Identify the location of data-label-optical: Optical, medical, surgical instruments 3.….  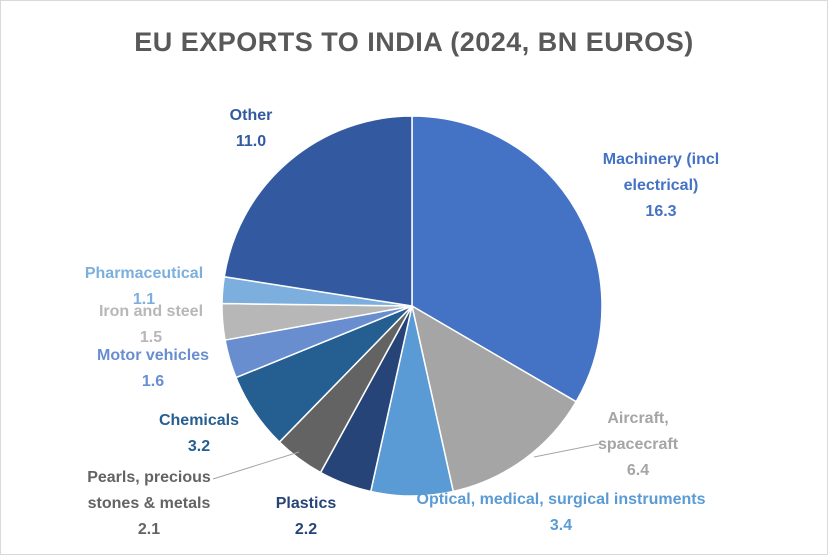
(561, 512).